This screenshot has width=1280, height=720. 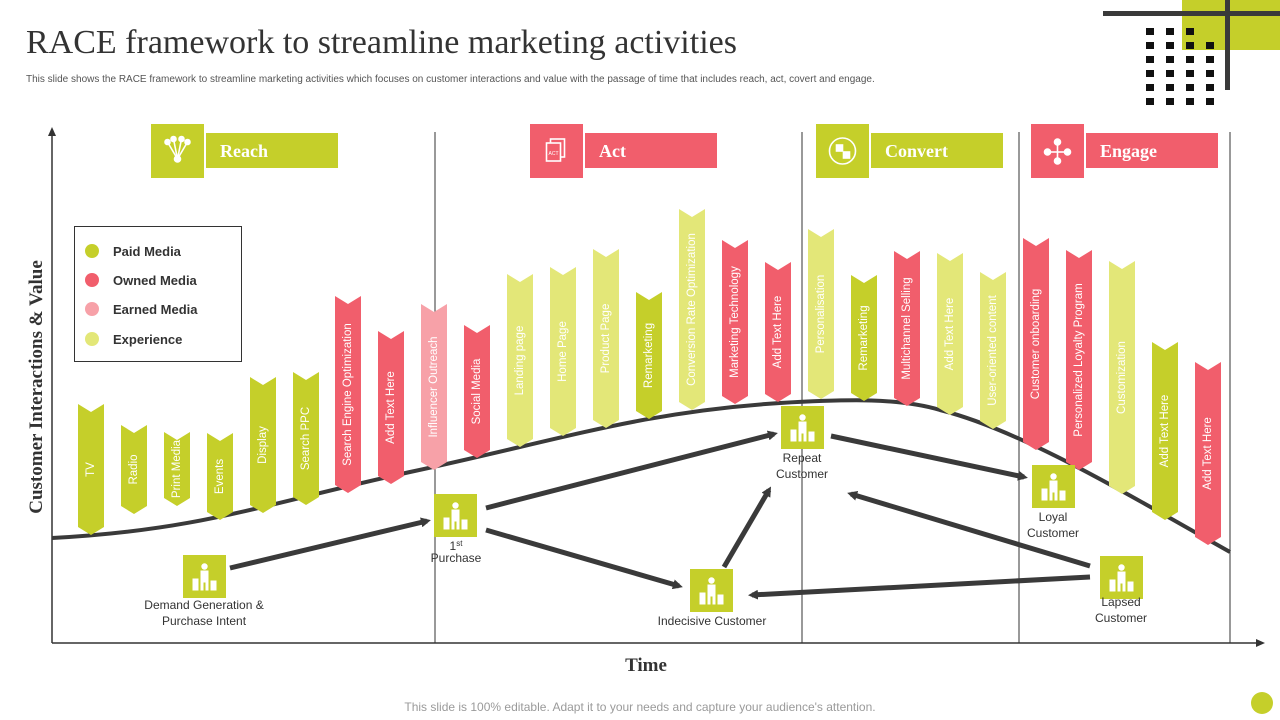 What do you see at coordinates (907, 328) in the screenshot?
I see `channel-banner: Multichannel Selling` at bounding box center [907, 328].